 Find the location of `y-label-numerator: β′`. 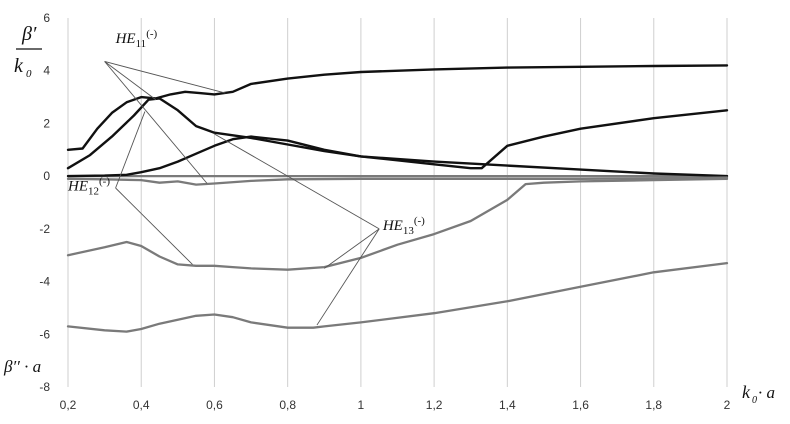

y-label-numerator: β′ is located at coordinates (29, 34).